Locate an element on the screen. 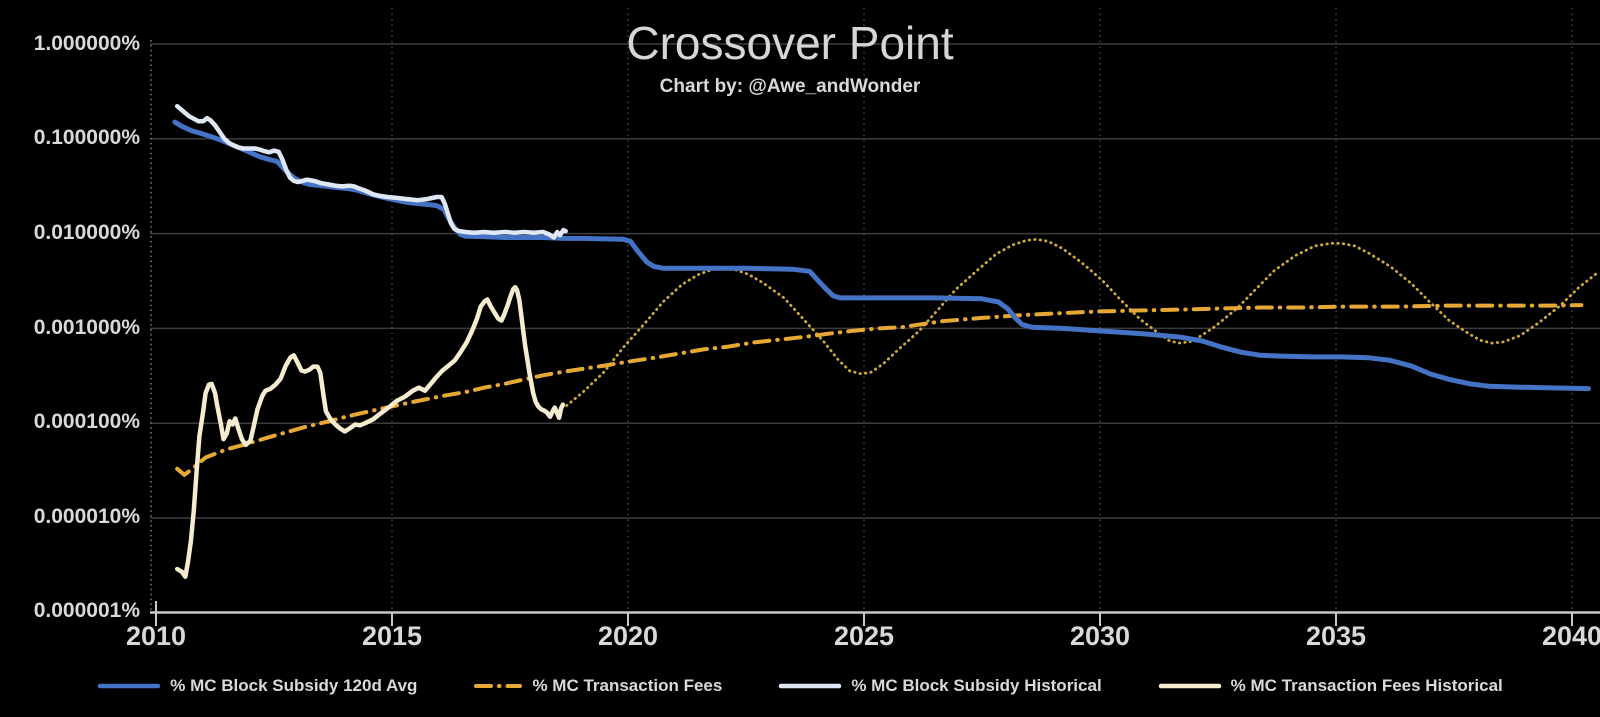 This screenshot has width=1600, height=717. x-axis-label: 2025 is located at coordinates (864, 636).